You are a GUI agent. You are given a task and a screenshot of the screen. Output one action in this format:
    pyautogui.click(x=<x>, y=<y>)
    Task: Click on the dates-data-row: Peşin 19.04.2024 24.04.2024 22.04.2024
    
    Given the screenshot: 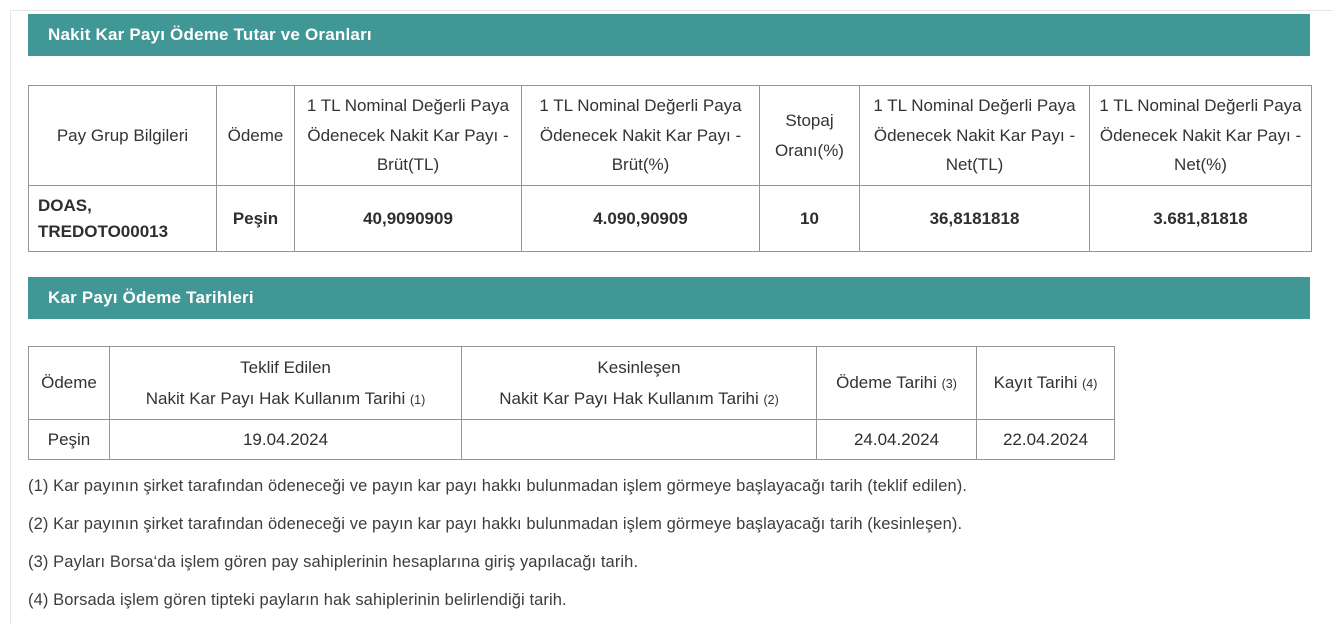 What is the action you would take?
    pyautogui.click(x=571, y=439)
    